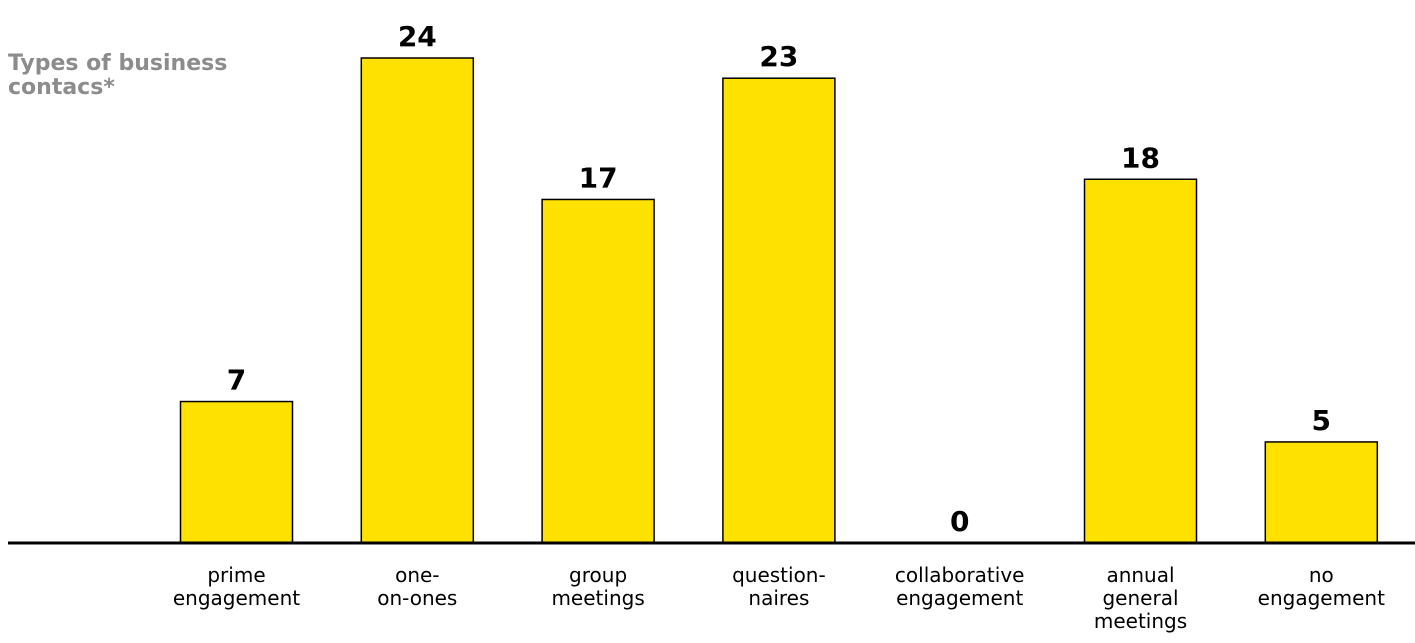 This screenshot has height=643, width=1415. I want to click on category-label-3-line-1: naires, so click(778, 598).